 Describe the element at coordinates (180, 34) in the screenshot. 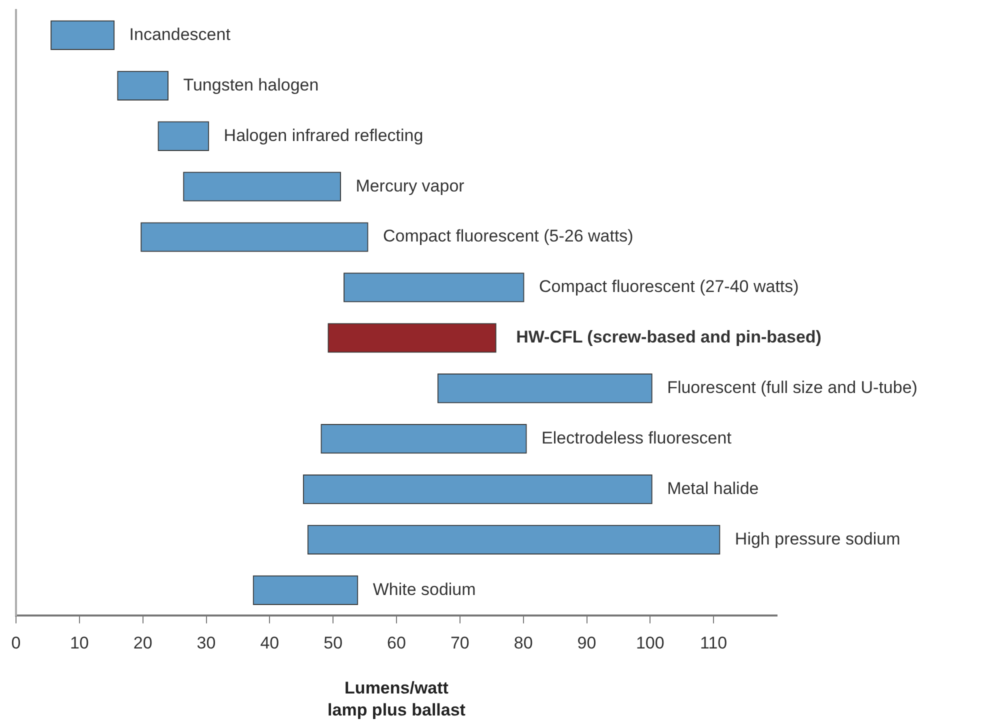

I see `y-tick-label: Incandescent` at that location.